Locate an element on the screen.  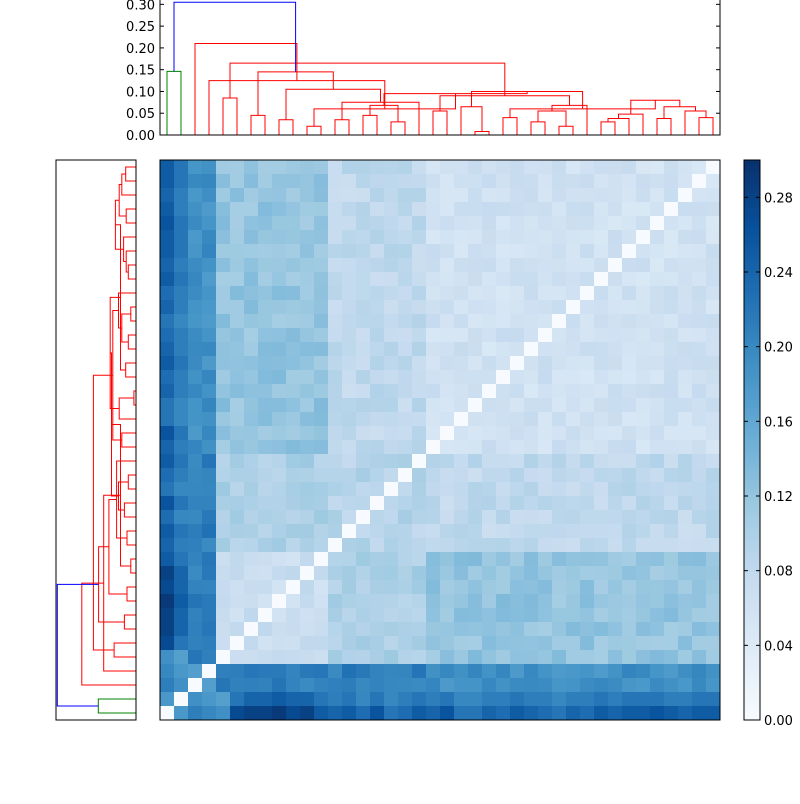
y-tick-label: 0.00 is located at coordinates (140, 136).